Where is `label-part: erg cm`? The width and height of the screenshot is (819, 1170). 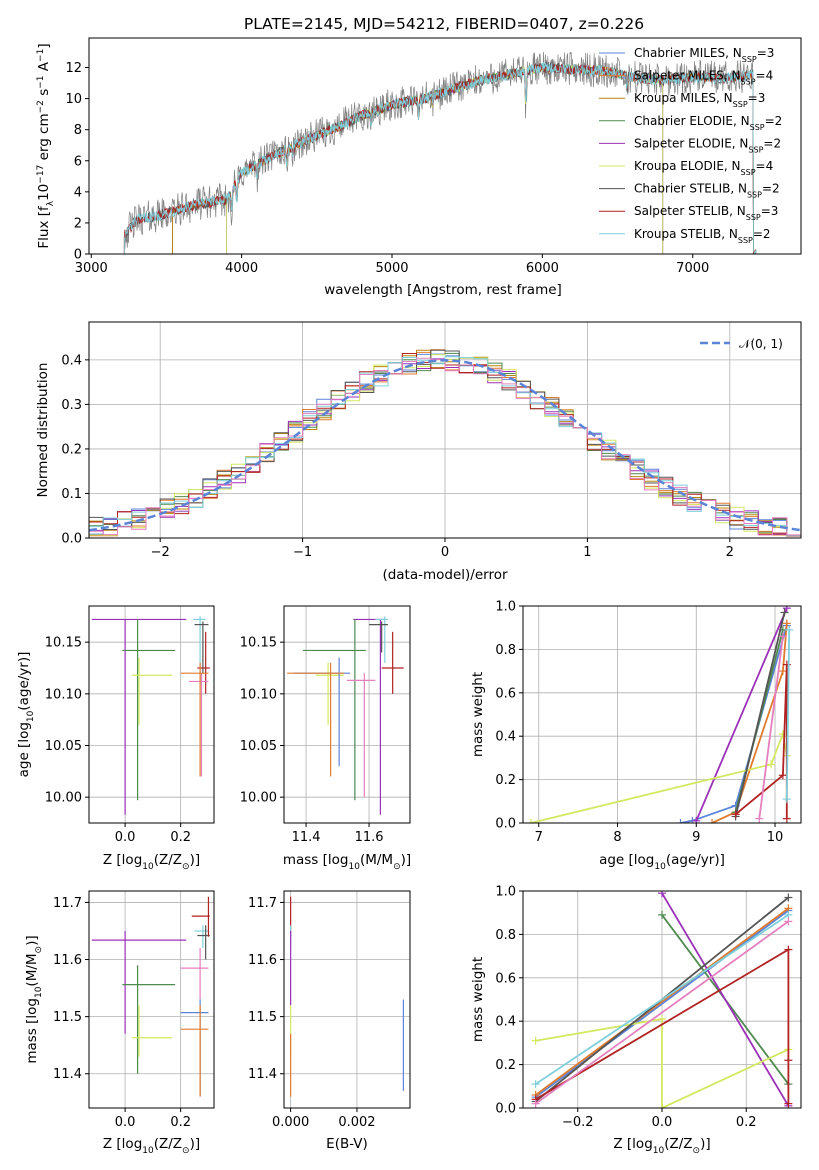 label-part: erg cm is located at coordinates (44, 138).